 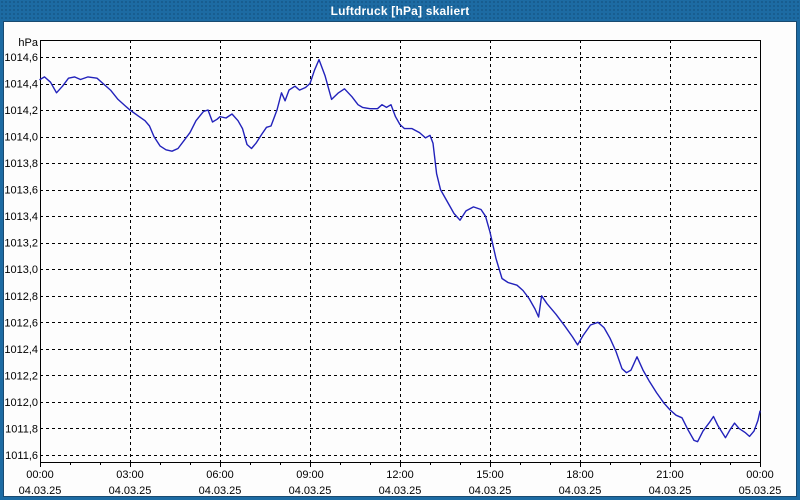 I want to click on y-tick-label: 1012,4, so click(x=21, y=350).